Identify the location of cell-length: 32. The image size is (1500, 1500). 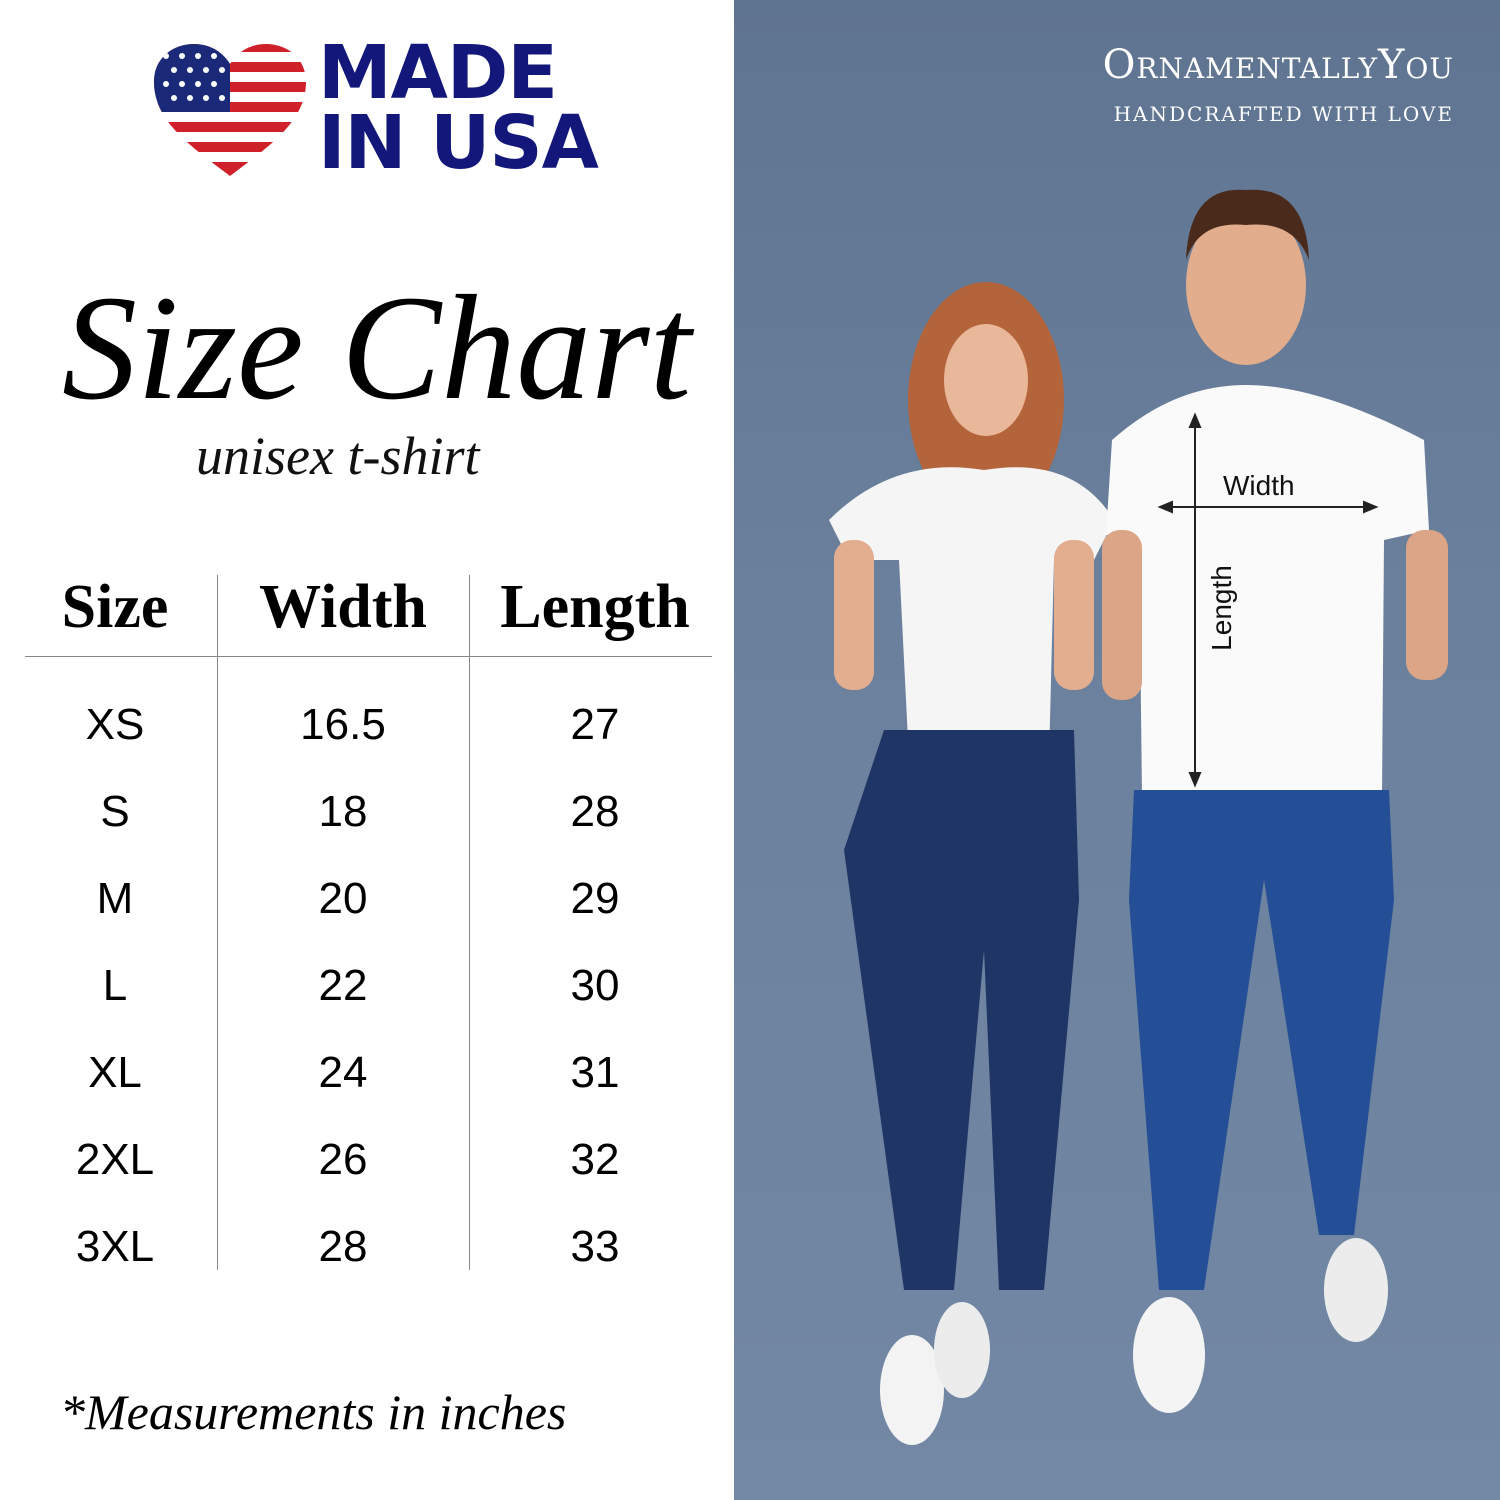
(595, 1159).